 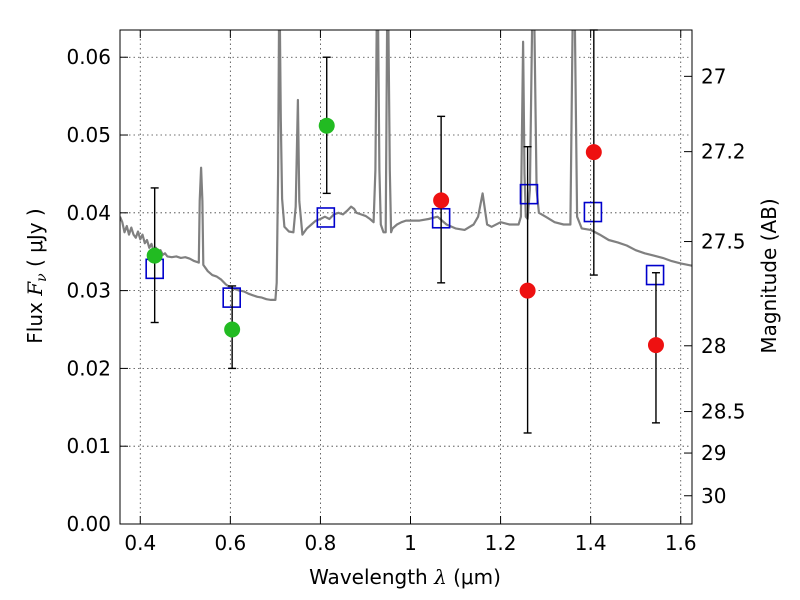 I want to click on y2-tick-label: 27.5, so click(x=723, y=242).